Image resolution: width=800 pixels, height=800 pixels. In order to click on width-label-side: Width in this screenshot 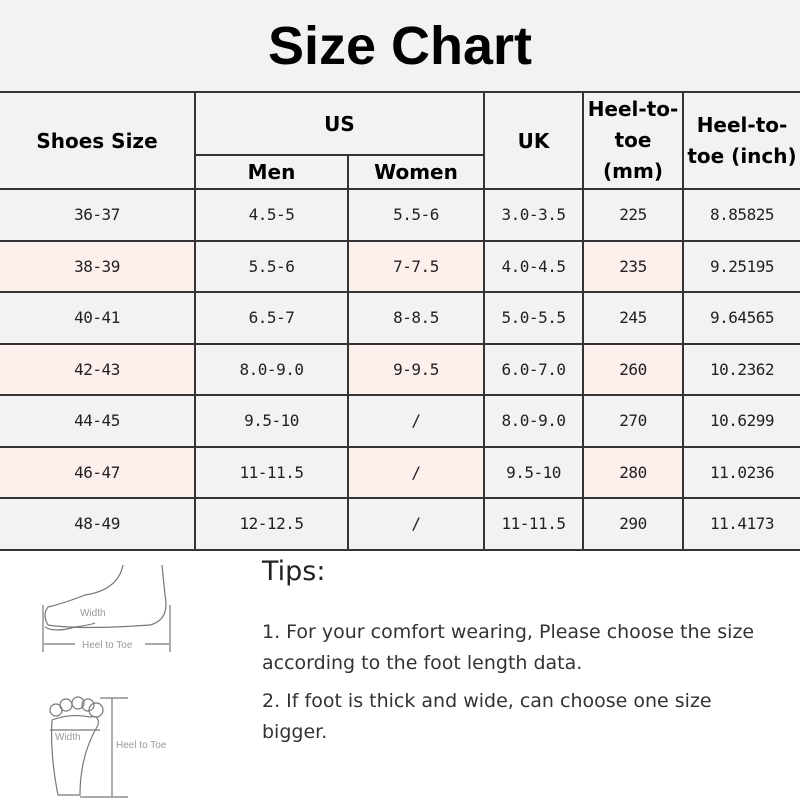, I will do `click(93, 613)`.